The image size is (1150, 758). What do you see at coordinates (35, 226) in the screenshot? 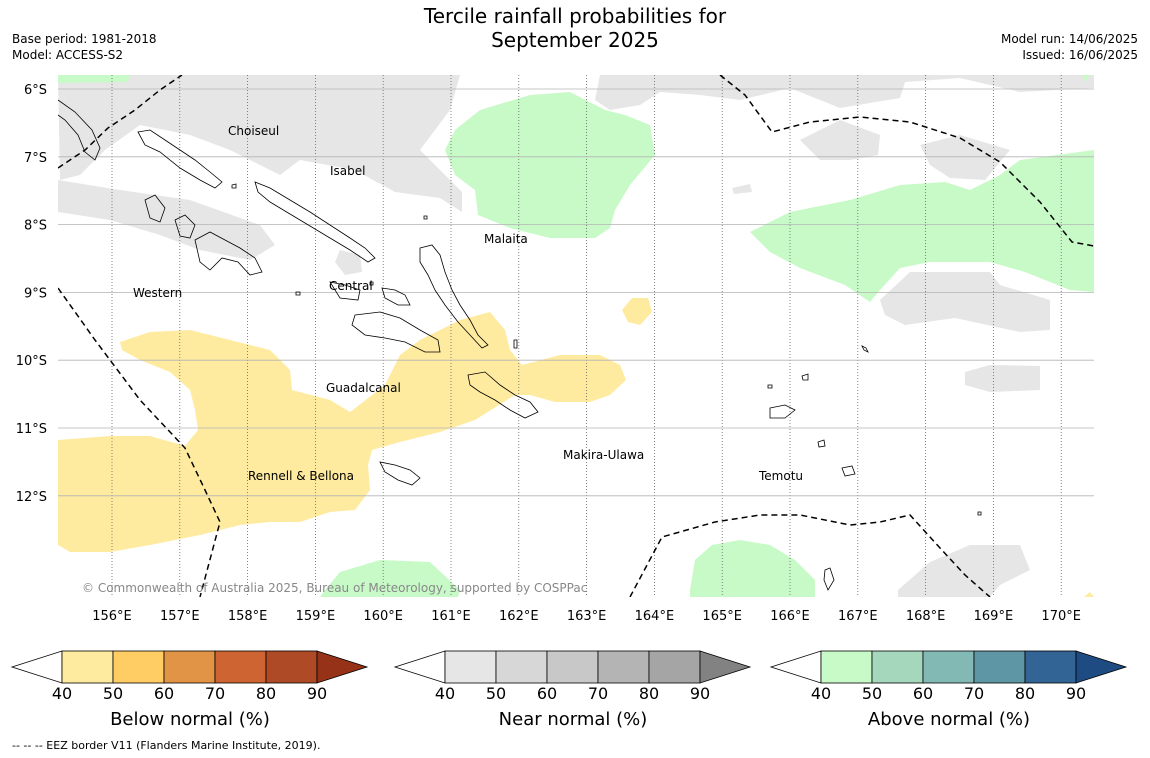
I see `latitude-label: 8°S` at bounding box center [35, 226].